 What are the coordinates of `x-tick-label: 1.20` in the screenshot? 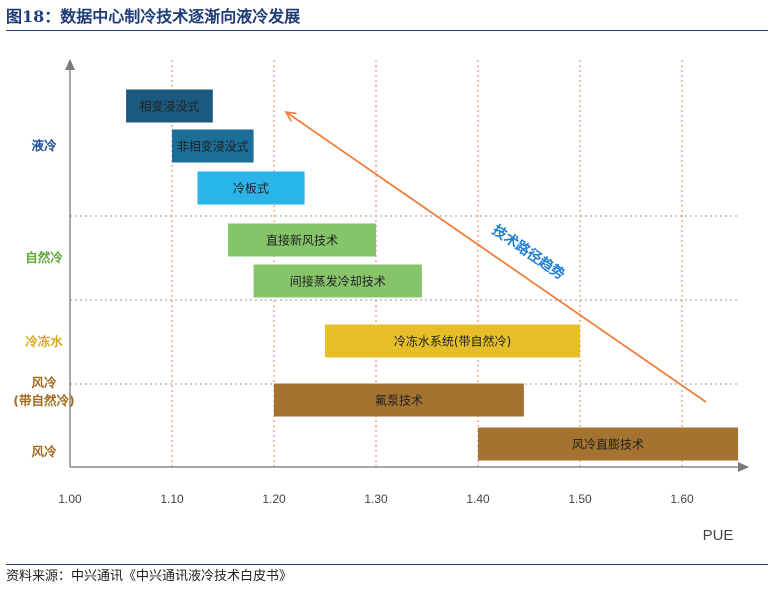 It's located at (274, 499).